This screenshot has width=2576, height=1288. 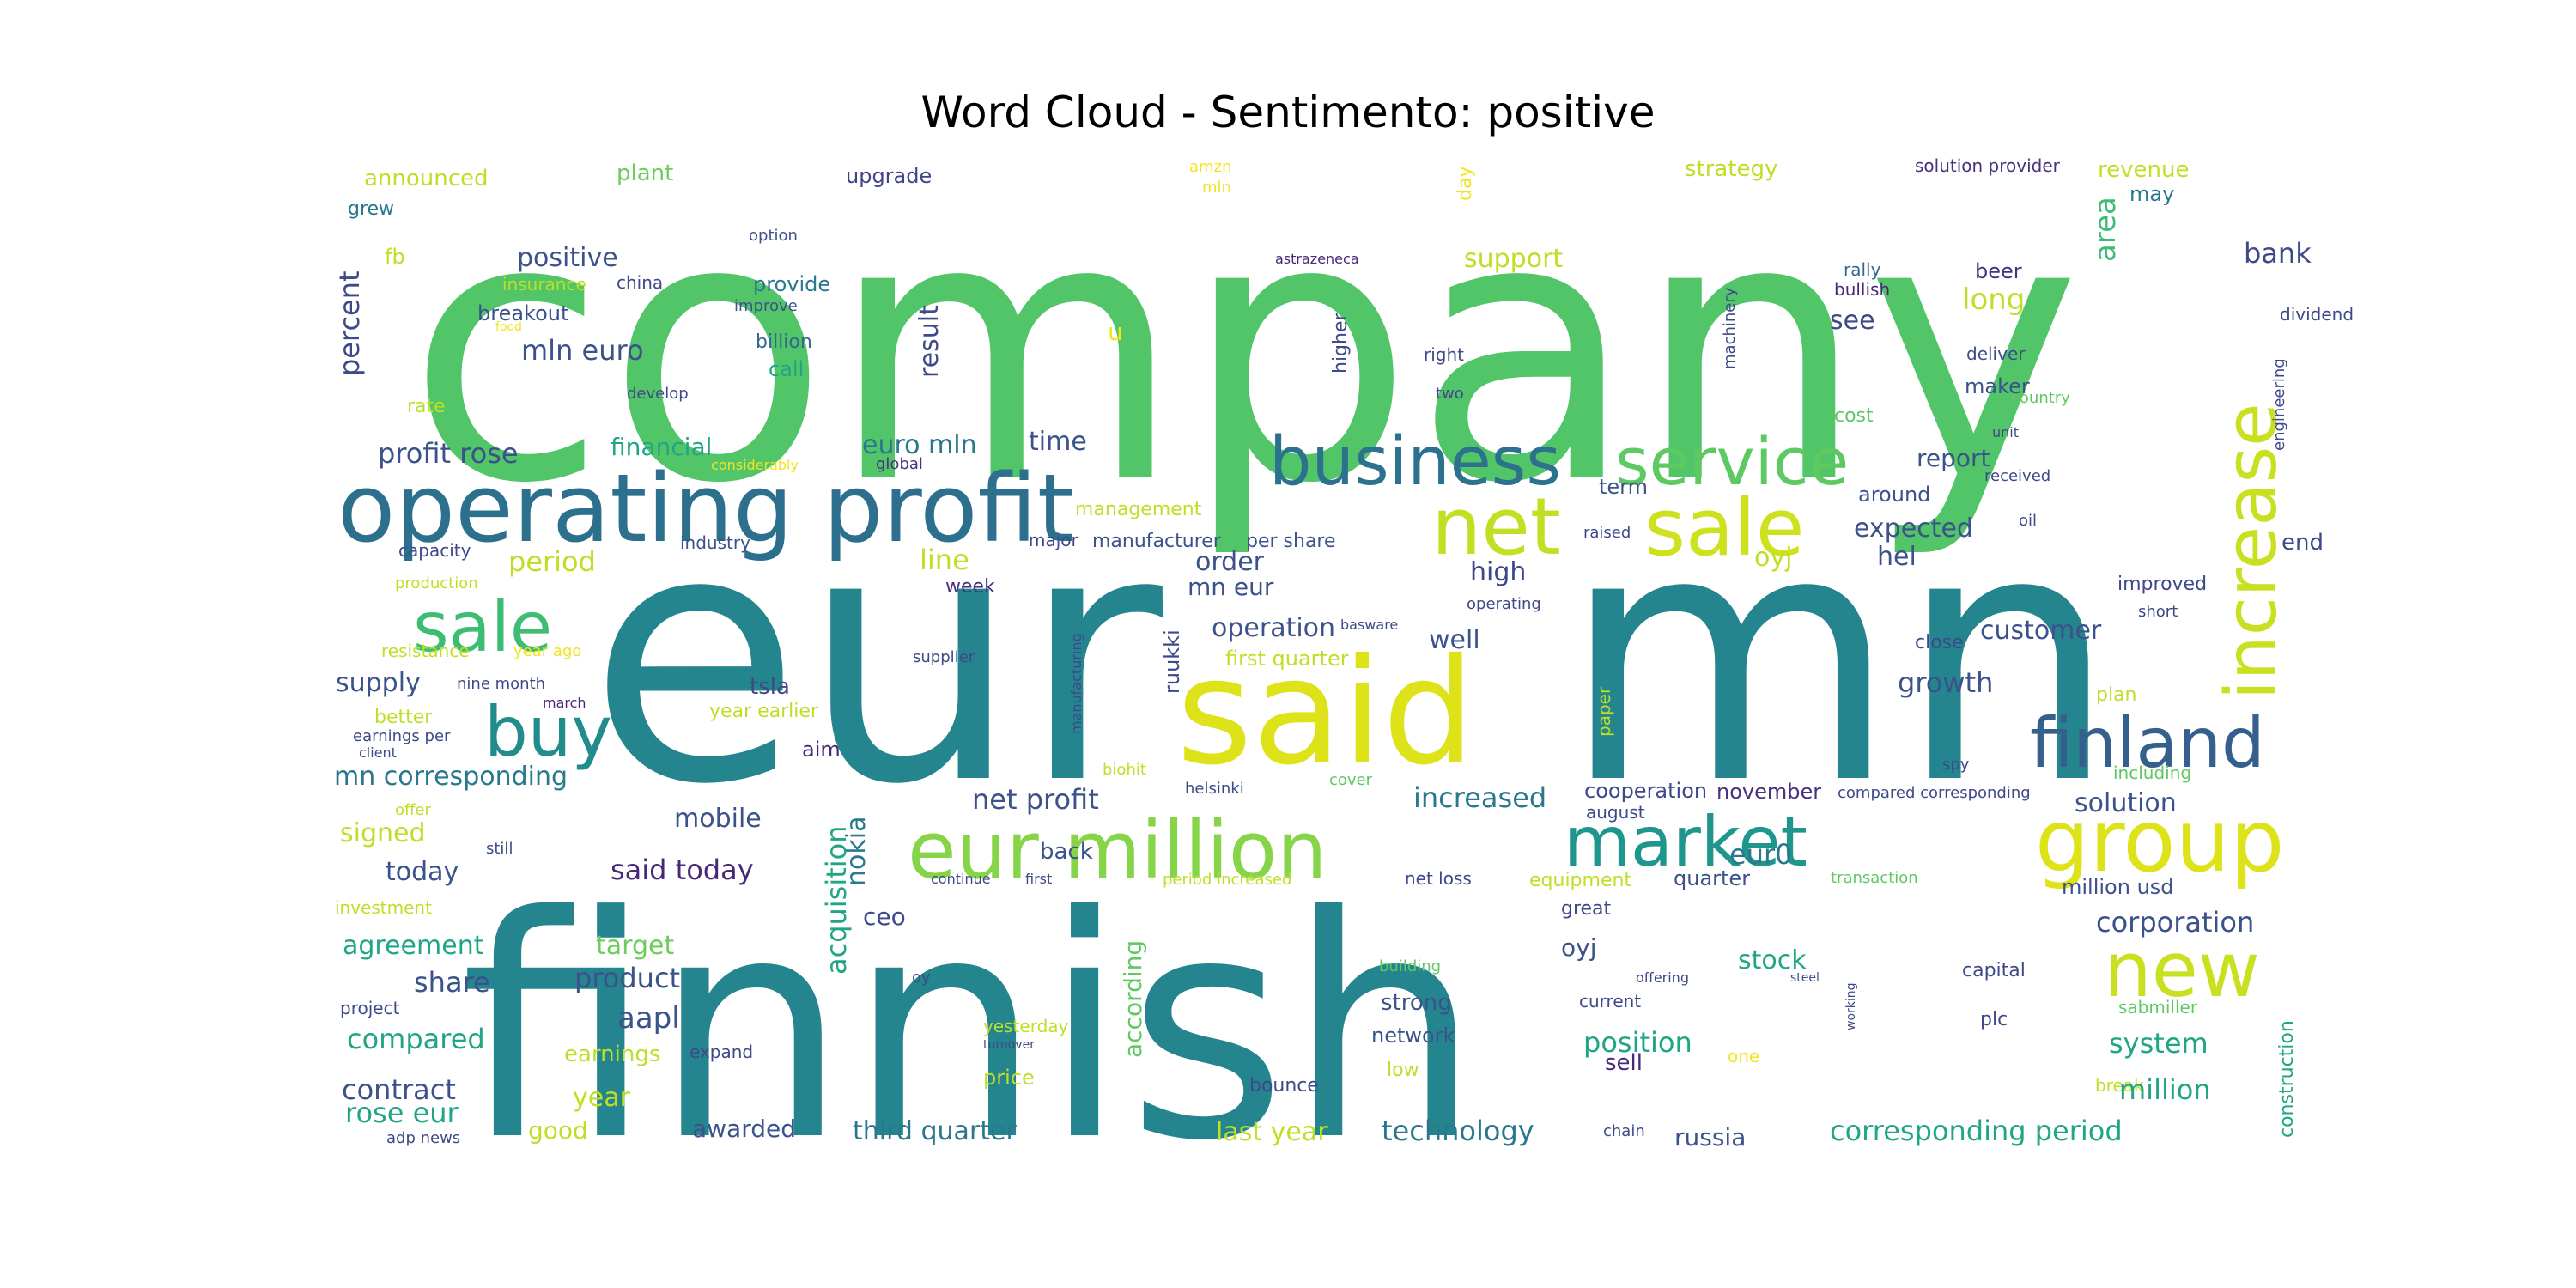 I want to click on word-position: position, so click(x=1638, y=1042).